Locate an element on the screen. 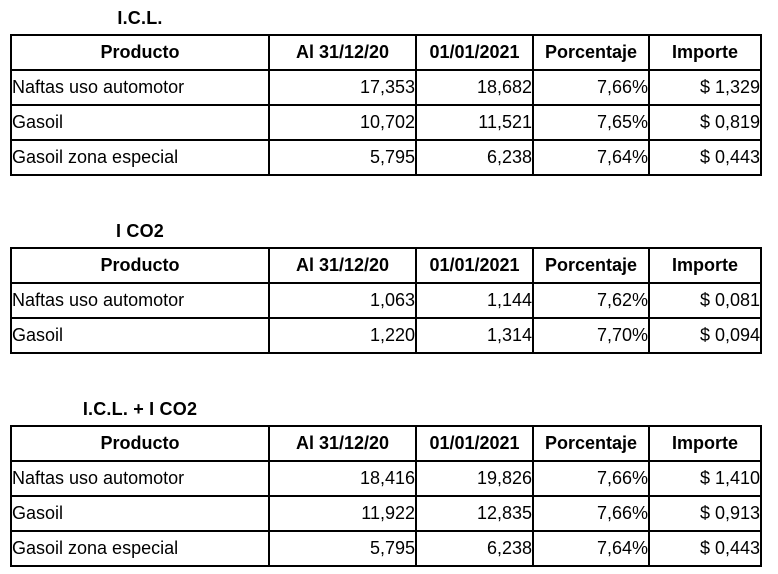 This screenshot has height=574, width=778. importe-cell: $ 0,094 is located at coordinates (705, 335).